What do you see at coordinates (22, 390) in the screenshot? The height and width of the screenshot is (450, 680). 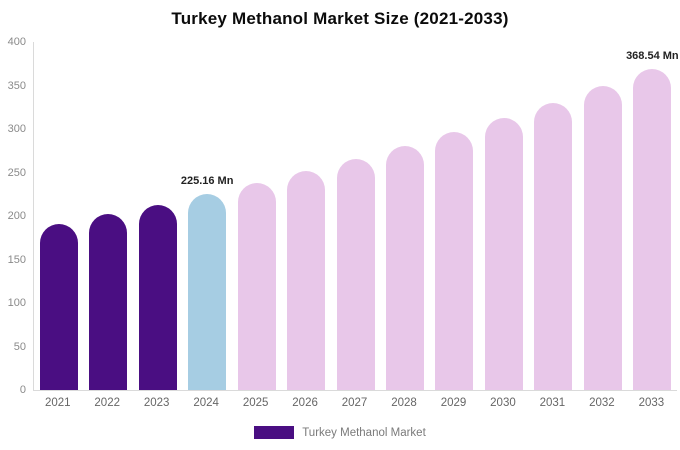 I see `y-tick-label: 0` at bounding box center [22, 390].